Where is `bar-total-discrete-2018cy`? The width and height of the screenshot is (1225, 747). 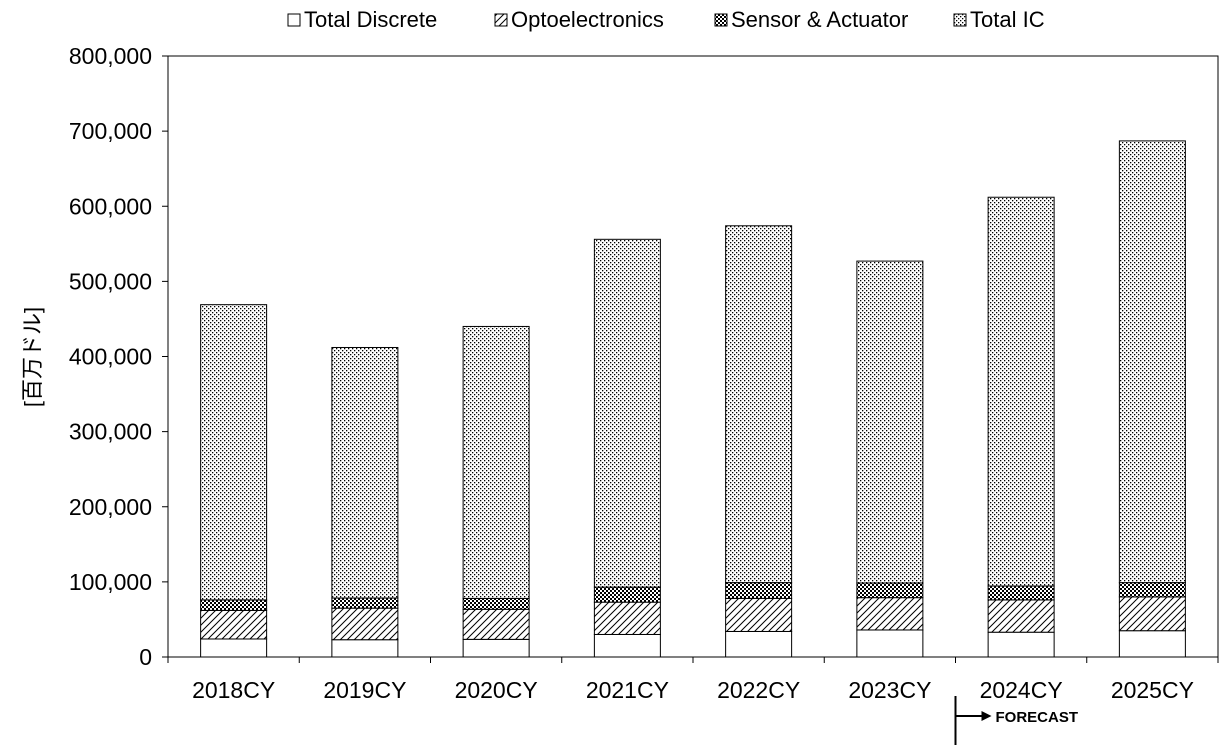
bar-total-discrete-2018cy is located at coordinates (234, 648).